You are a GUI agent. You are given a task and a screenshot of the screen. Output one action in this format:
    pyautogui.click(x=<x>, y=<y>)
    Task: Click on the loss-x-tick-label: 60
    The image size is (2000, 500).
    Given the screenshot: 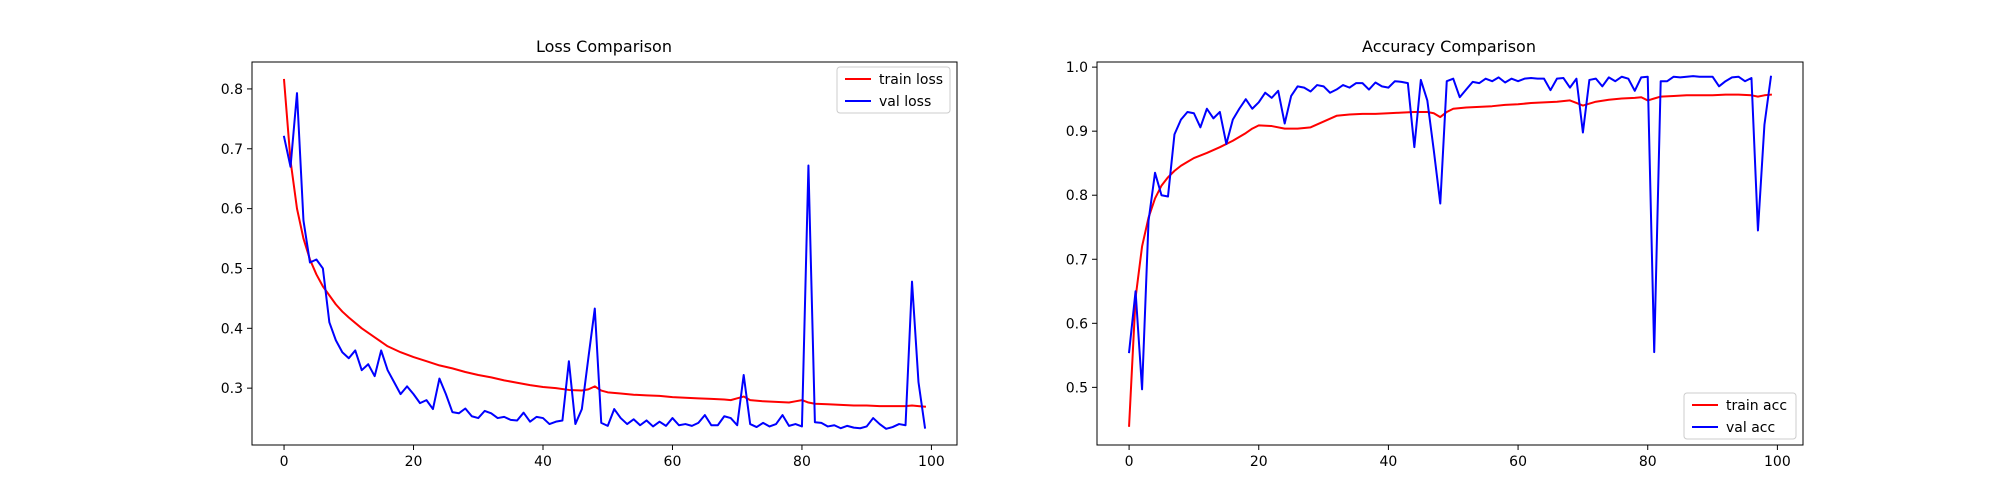 What is the action you would take?
    pyautogui.click(x=673, y=462)
    